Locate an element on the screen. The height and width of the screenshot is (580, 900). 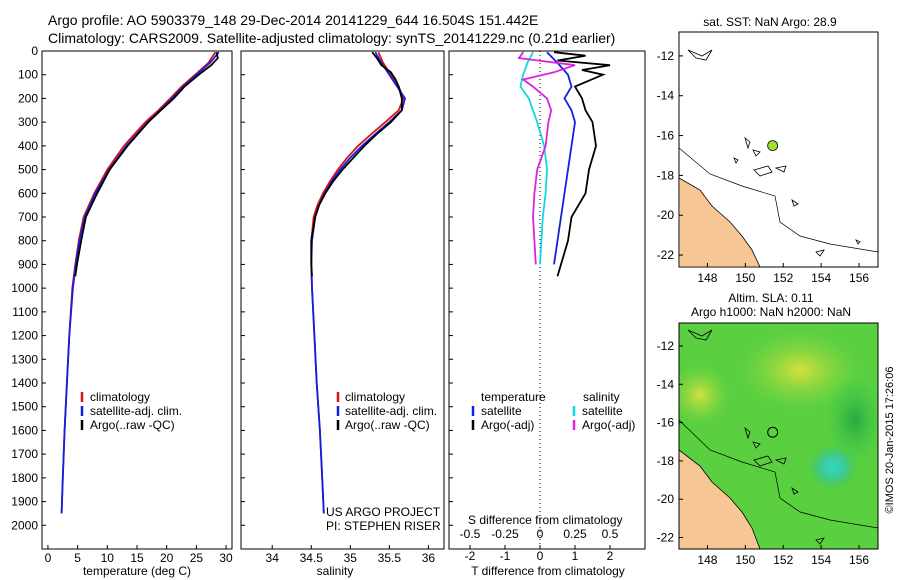
depth-tick-label: 700 is located at coordinates (28, 217).